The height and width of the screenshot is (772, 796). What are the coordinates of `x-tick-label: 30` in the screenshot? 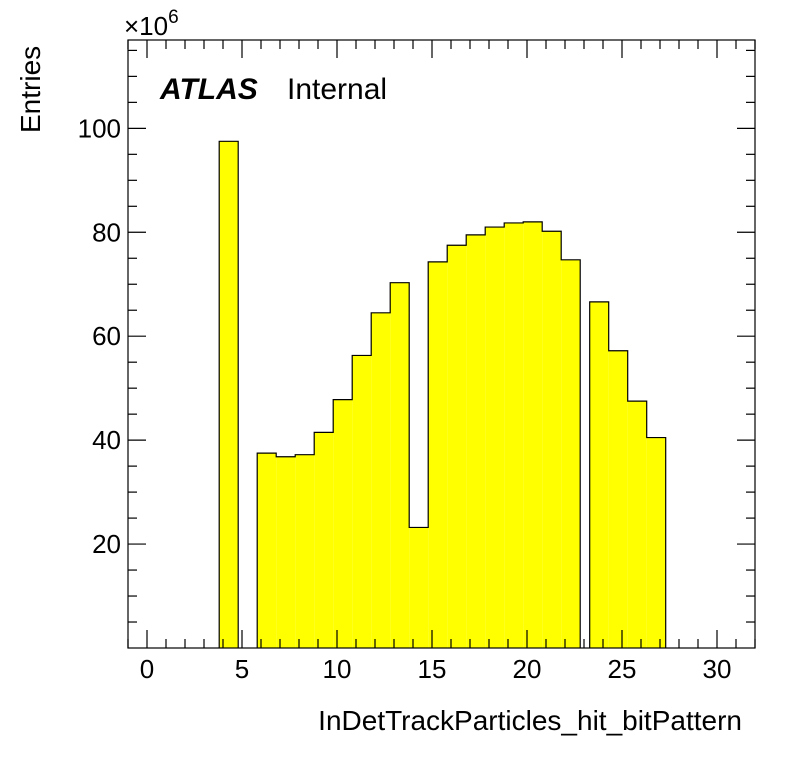 It's located at (717, 669).